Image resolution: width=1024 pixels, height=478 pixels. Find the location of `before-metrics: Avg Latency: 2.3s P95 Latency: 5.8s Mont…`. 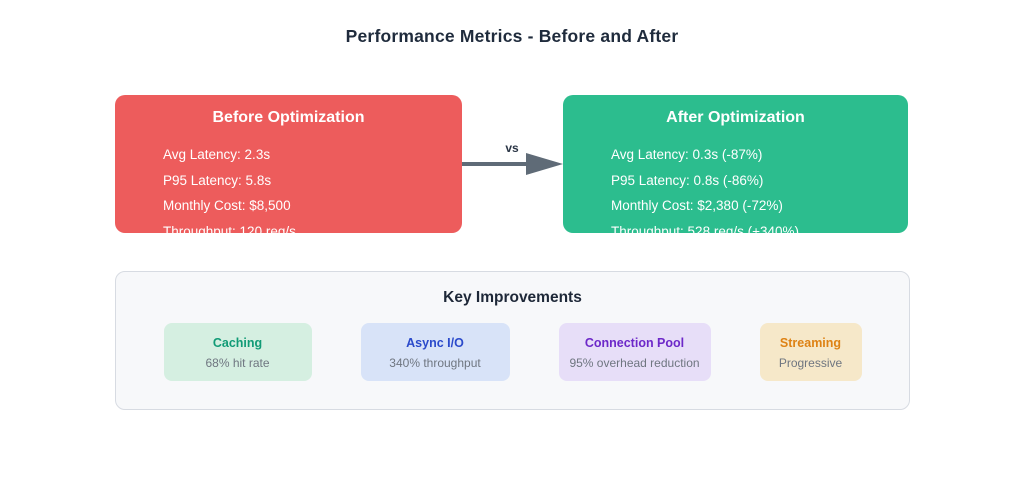

before-metrics: Avg Latency: 2.3s P95 Latency: 5.8s Mont… is located at coordinates (288, 187).